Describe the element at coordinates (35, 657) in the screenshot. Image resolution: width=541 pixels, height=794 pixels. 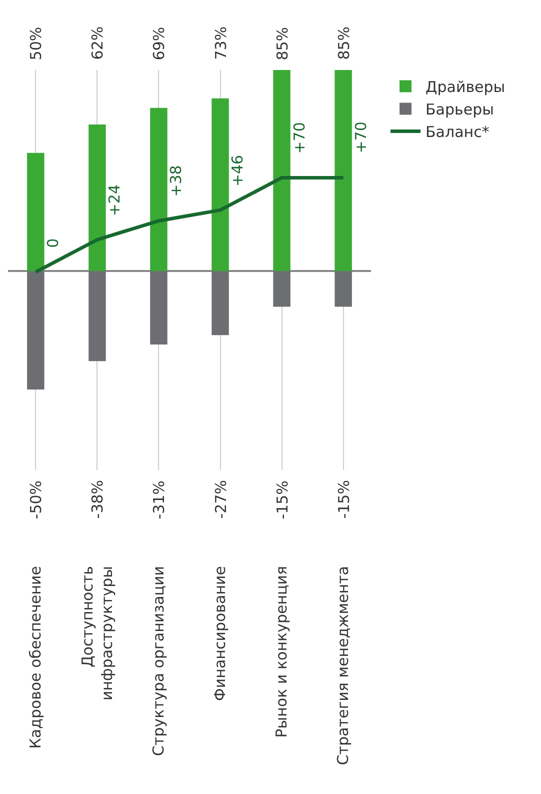
I see `x-tick-label: Кадровое обеспечение` at that location.